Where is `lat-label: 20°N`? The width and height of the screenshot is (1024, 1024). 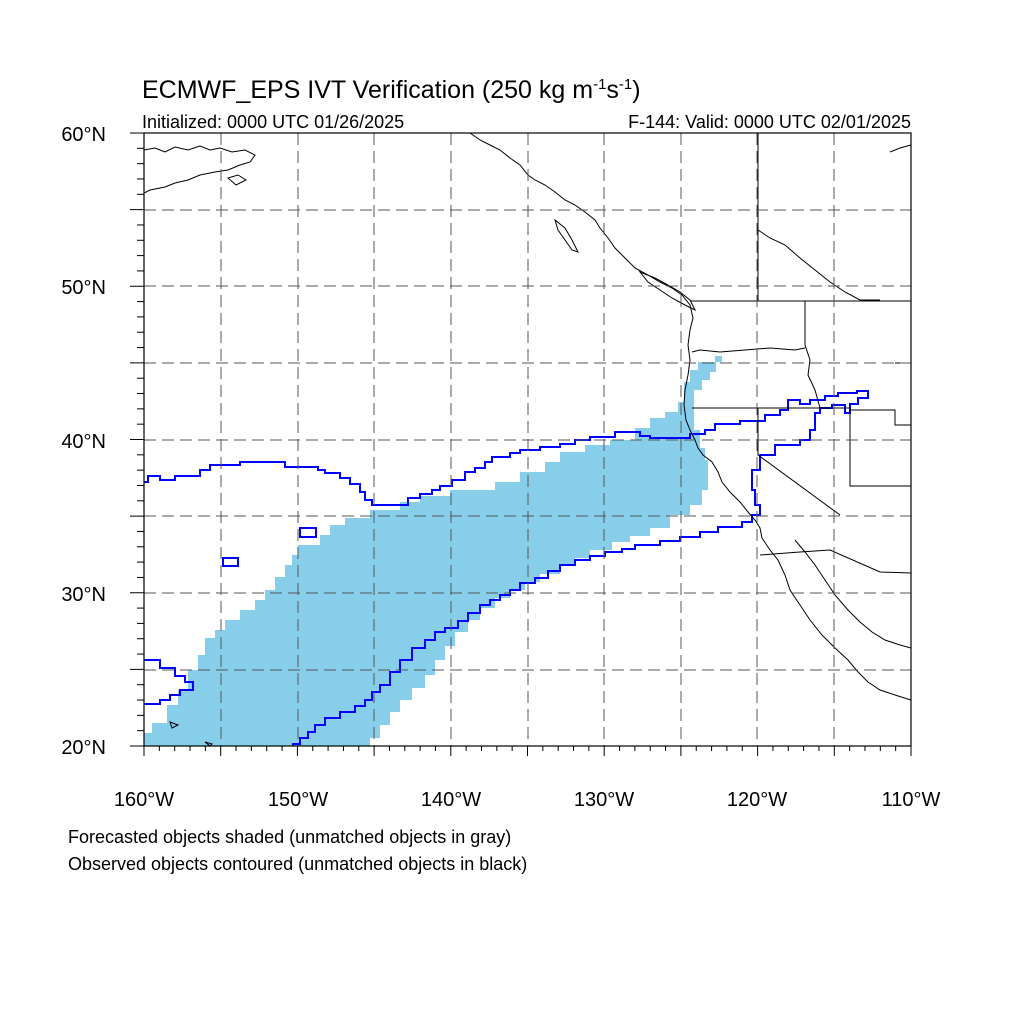
lat-label: 20°N is located at coordinates (83, 748).